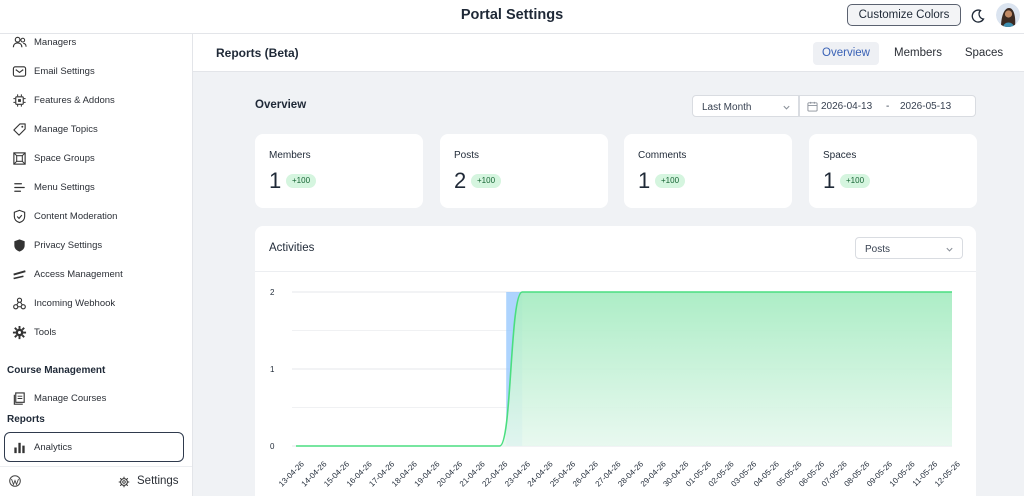 This screenshot has width=1024, height=496. What do you see at coordinates (19, 158) in the screenshot?
I see `grid-icon` at bounding box center [19, 158].